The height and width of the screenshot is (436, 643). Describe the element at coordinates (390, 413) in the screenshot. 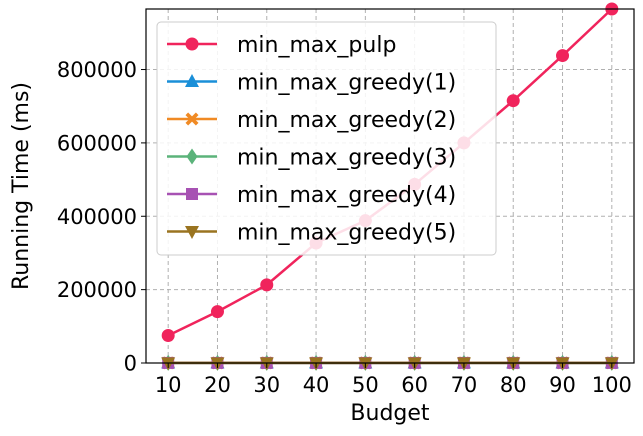

I see `x-axis-label: Budget` at that location.